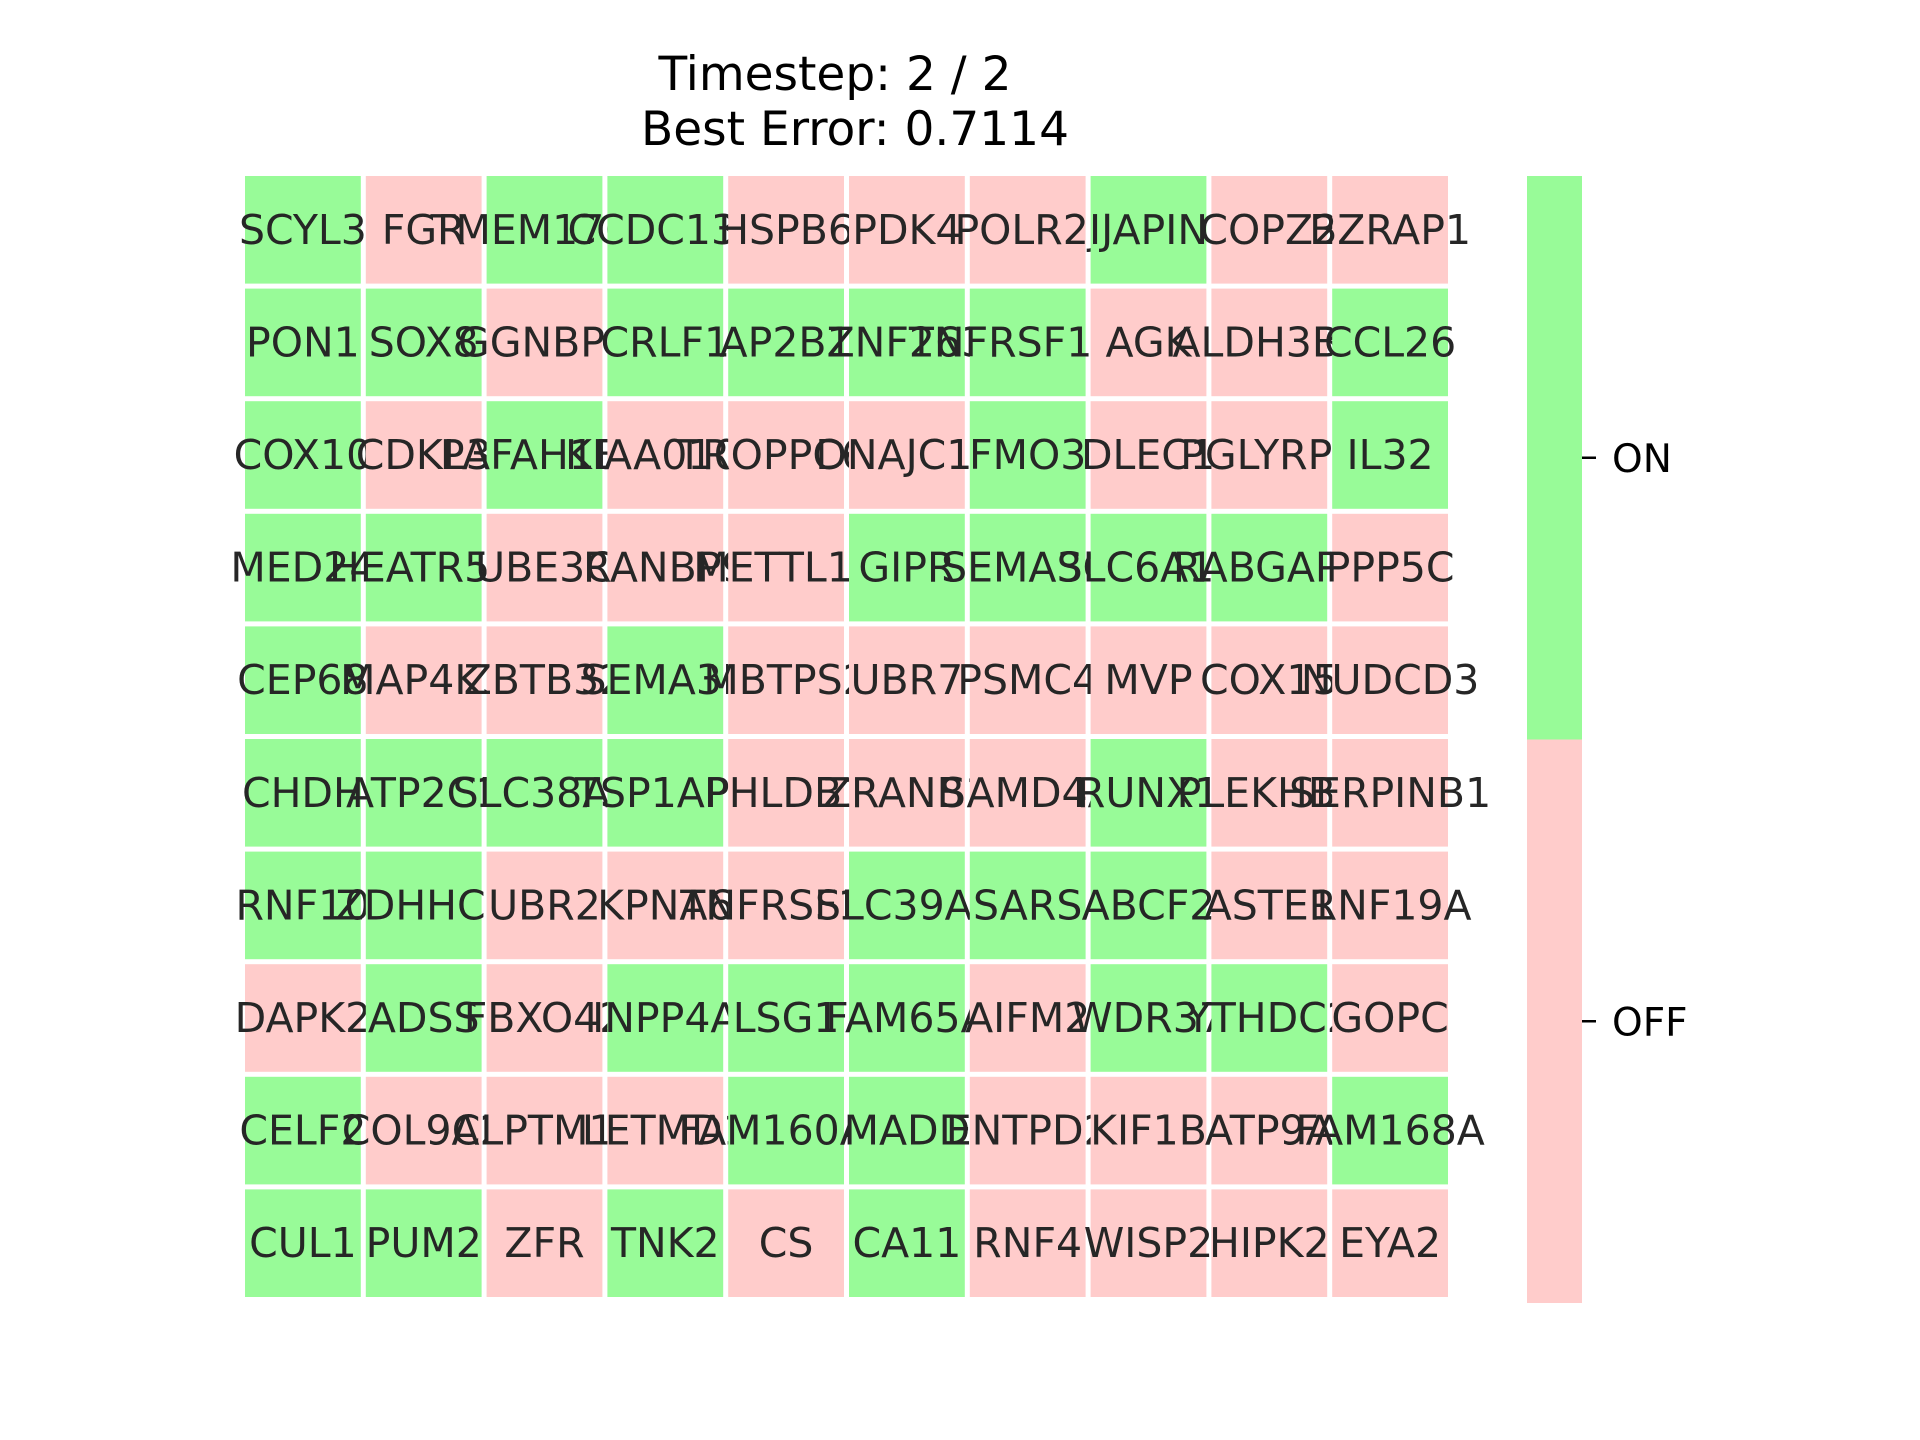 This screenshot has width=1920, height=1440. What do you see at coordinates (1390, 793) in the screenshot?
I see `cell-label: SERPINB1` at bounding box center [1390, 793].